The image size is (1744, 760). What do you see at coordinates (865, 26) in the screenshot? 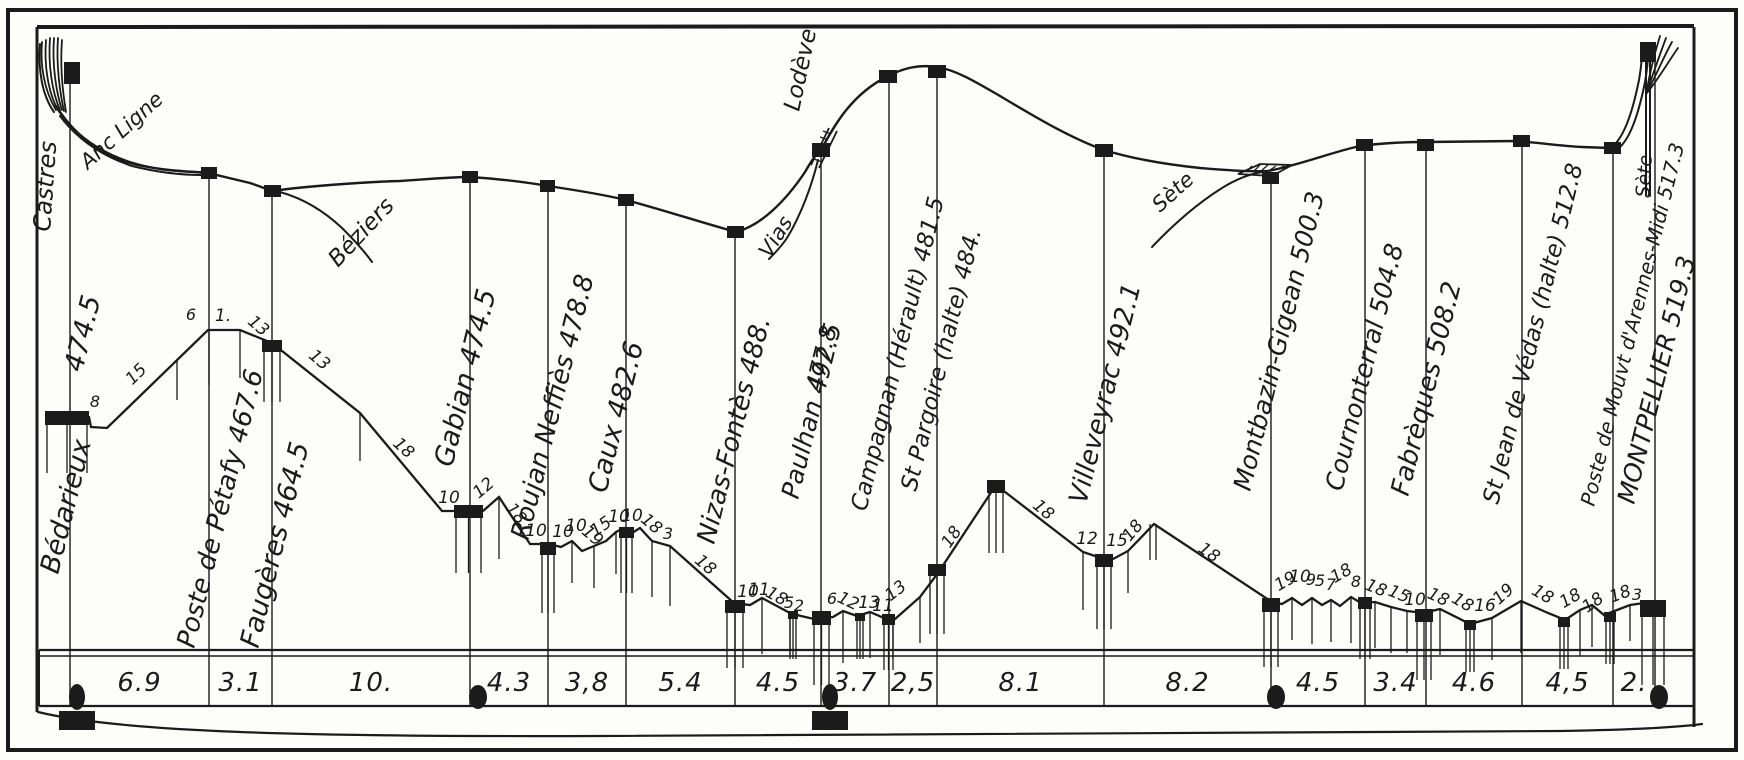
I see `frame-top` at bounding box center [865, 26].